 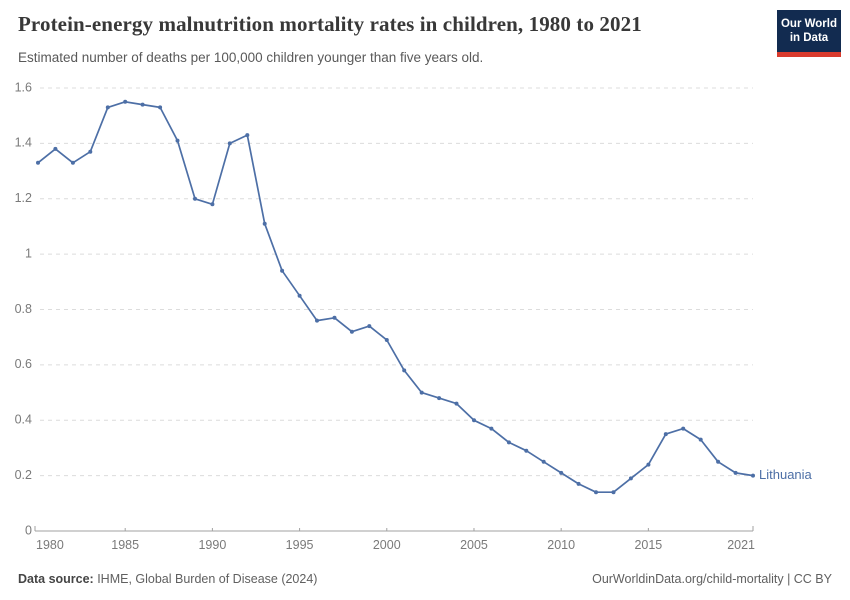 What do you see at coordinates (28, 253) in the screenshot?
I see `y-tick-label: 1` at bounding box center [28, 253].